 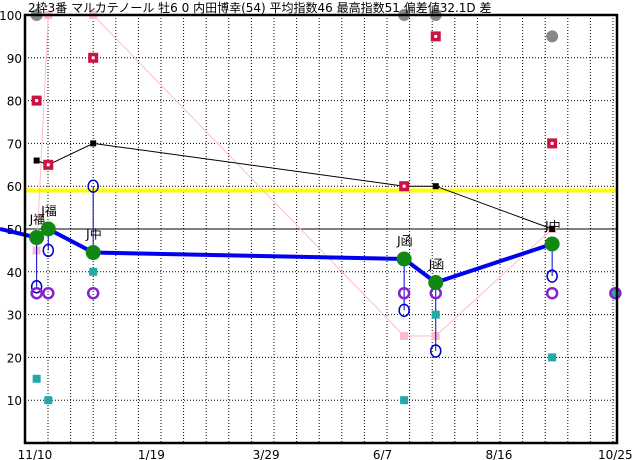 What do you see at coordinates (14, 316) in the screenshot?
I see `y-tick-label: 30` at bounding box center [14, 316].